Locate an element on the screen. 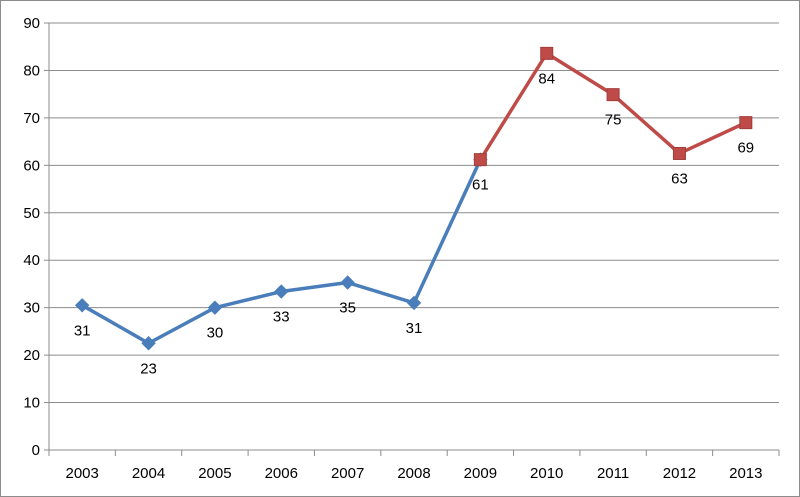 This screenshot has width=800, height=497. x-tick-label: 2003 is located at coordinates (81, 473).